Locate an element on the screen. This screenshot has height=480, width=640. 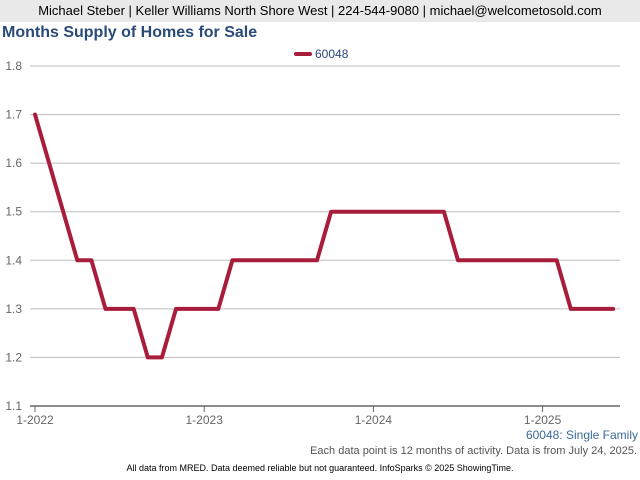
x-tick-label: 1-2024 is located at coordinates (374, 420).